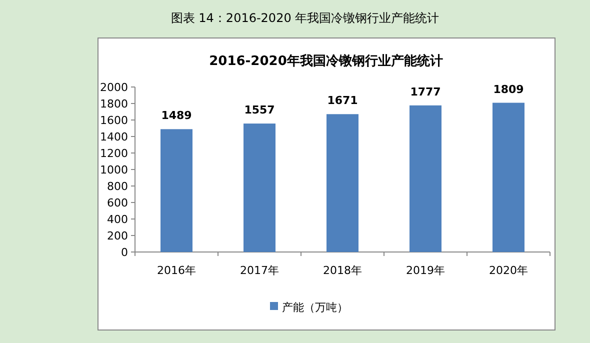 The image size is (590, 343). What do you see at coordinates (114, 104) in the screenshot?
I see `y-tick-label: 1800` at bounding box center [114, 104].